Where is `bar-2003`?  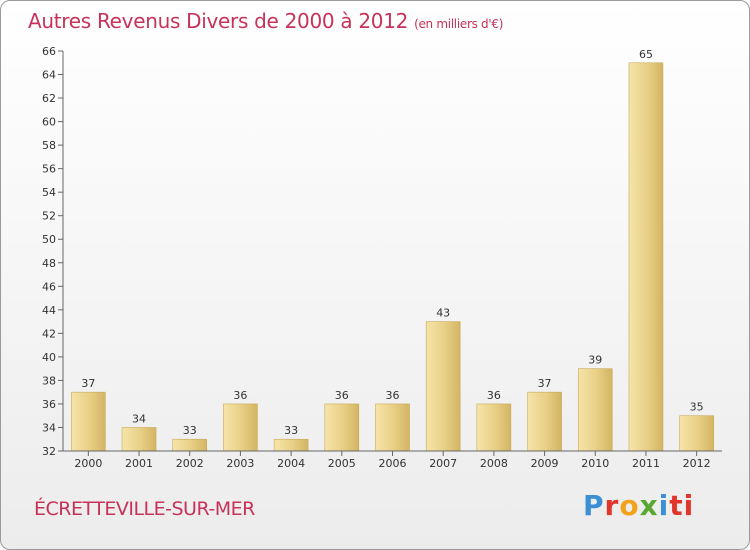
bar-2003 is located at coordinates (240, 427).